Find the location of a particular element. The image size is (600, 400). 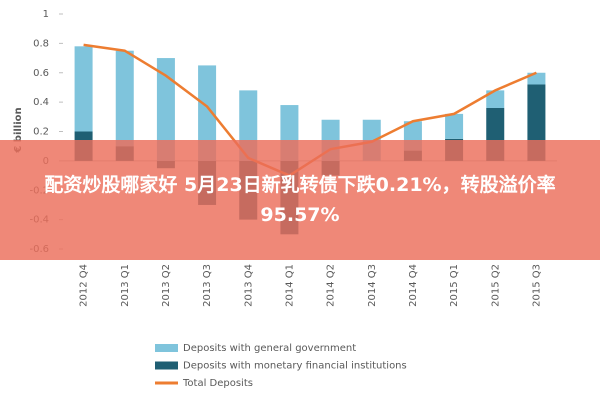

y-tick-label: 0.8 is located at coordinates (41, 43).